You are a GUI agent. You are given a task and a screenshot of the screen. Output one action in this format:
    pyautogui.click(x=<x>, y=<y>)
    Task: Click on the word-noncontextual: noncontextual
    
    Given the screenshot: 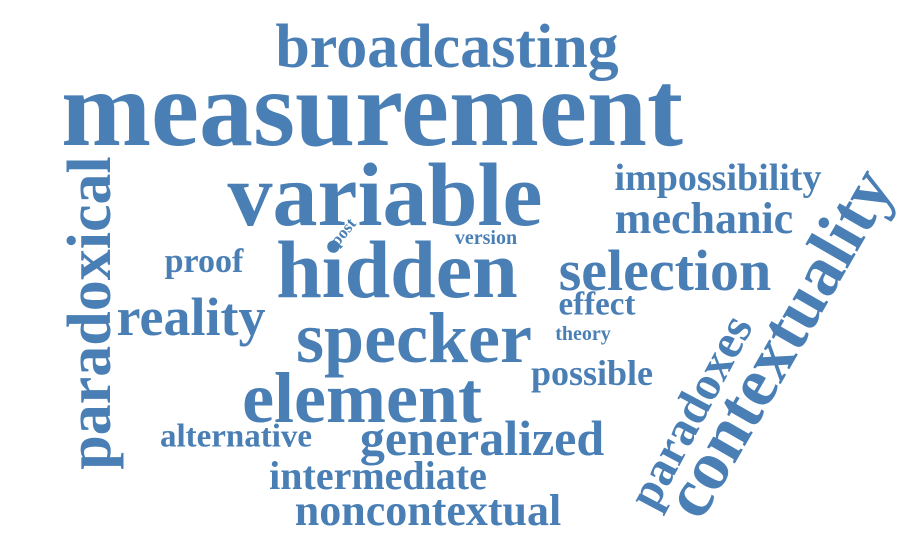 What is the action you would take?
    pyautogui.click(x=428, y=510)
    